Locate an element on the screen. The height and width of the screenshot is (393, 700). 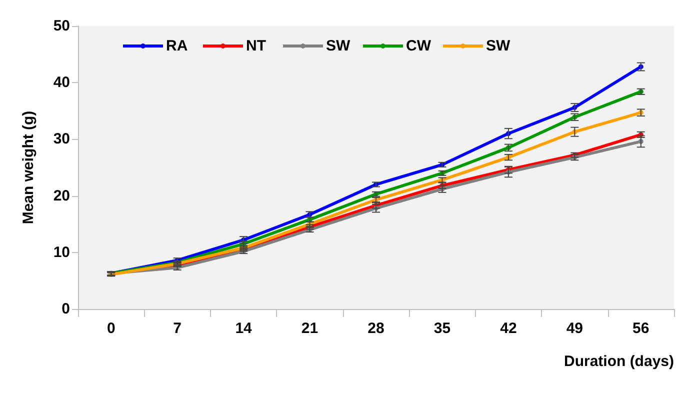
x-tick-label: 28 is located at coordinates (376, 328).